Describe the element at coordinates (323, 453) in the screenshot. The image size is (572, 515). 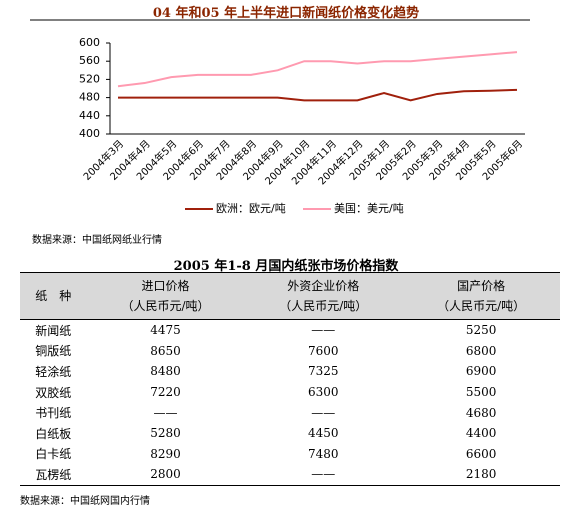
I see `cell: 7480` at that location.